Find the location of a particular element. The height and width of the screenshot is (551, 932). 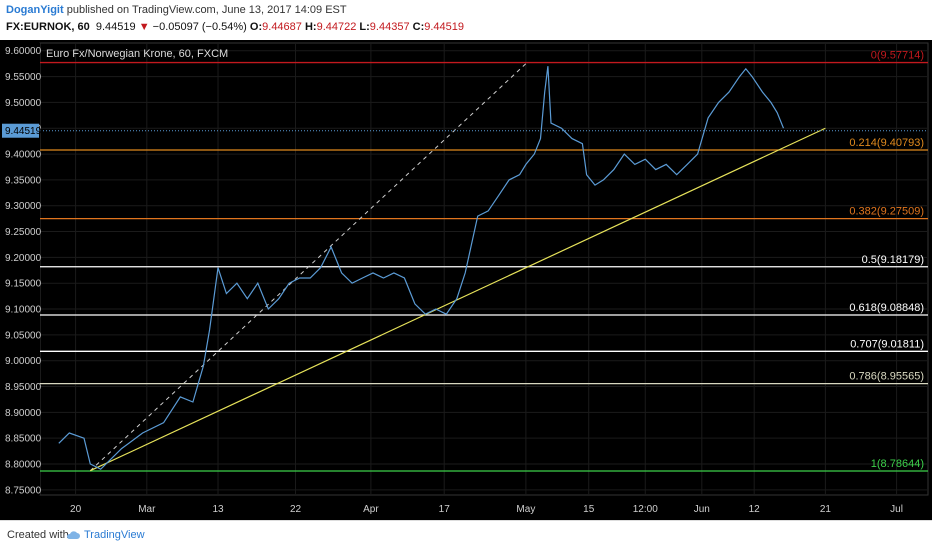

x-tick-label: Mar is located at coordinates (147, 509).